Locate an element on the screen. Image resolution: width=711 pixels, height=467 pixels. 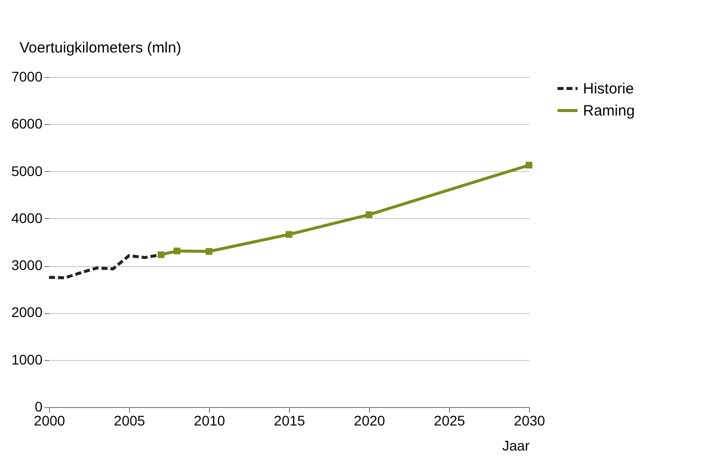
x-tick-label: 2005 is located at coordinates (130, 420).